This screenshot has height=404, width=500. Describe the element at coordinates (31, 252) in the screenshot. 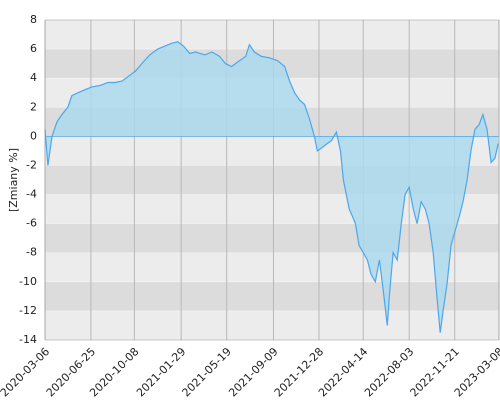

I see `y-tick-label: -8` at that location.